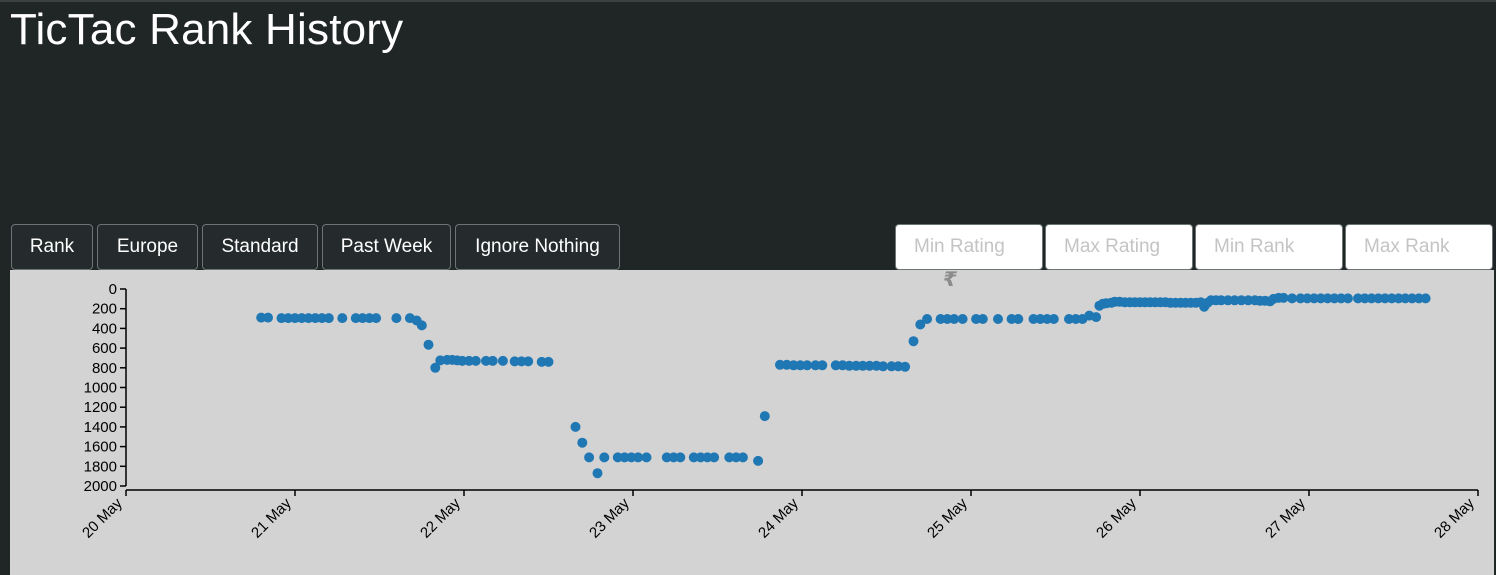  What do you see at coordinates (260, 247) in the screenshot?
I see `mode-button: Standard` at bounding box center [260, 247].